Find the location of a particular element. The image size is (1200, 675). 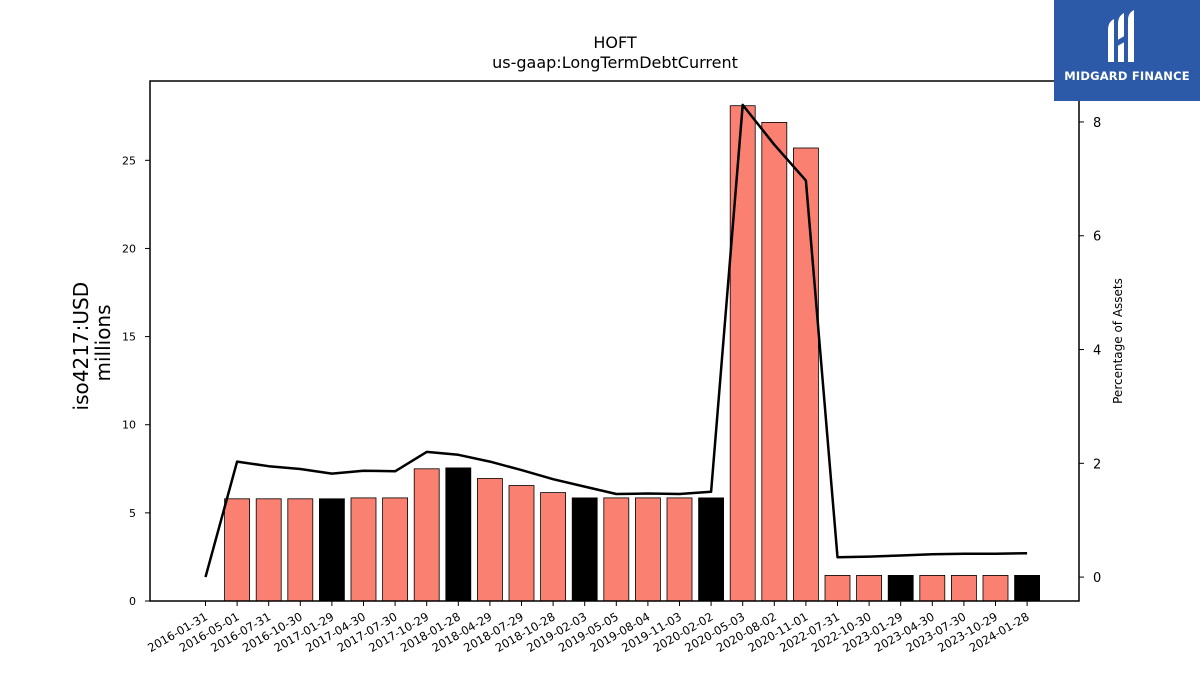

chart-subtitle: us-gaap:LongTermDebtCurrent is located at coordinates (615, 62).